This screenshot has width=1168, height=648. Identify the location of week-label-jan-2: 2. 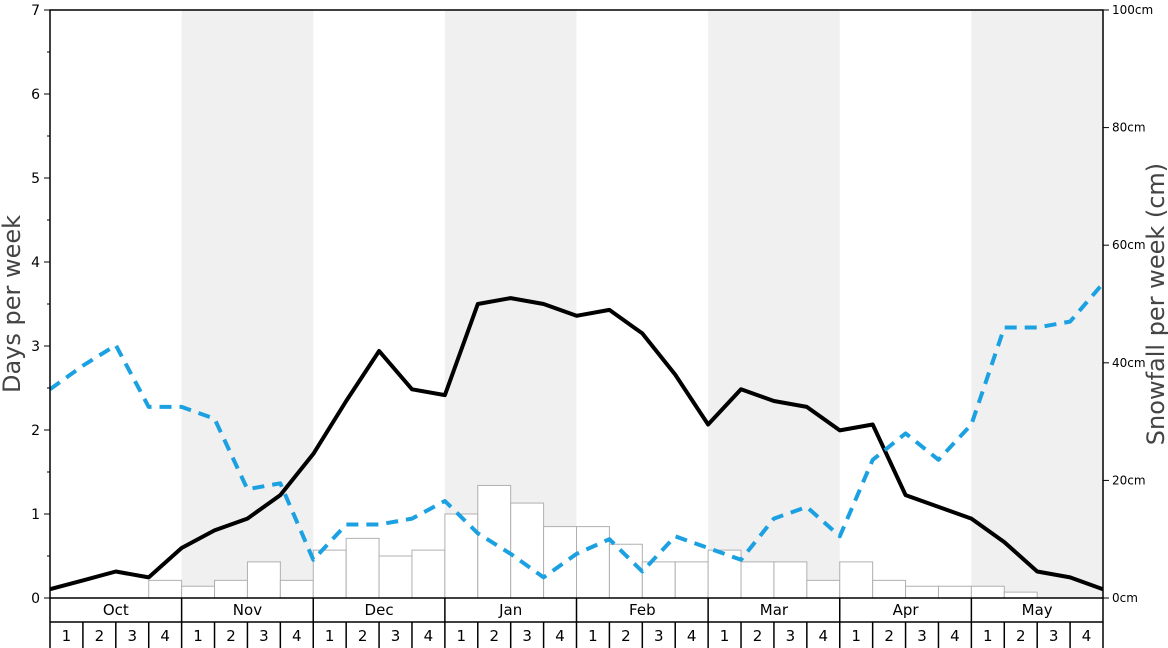
(494, 636).